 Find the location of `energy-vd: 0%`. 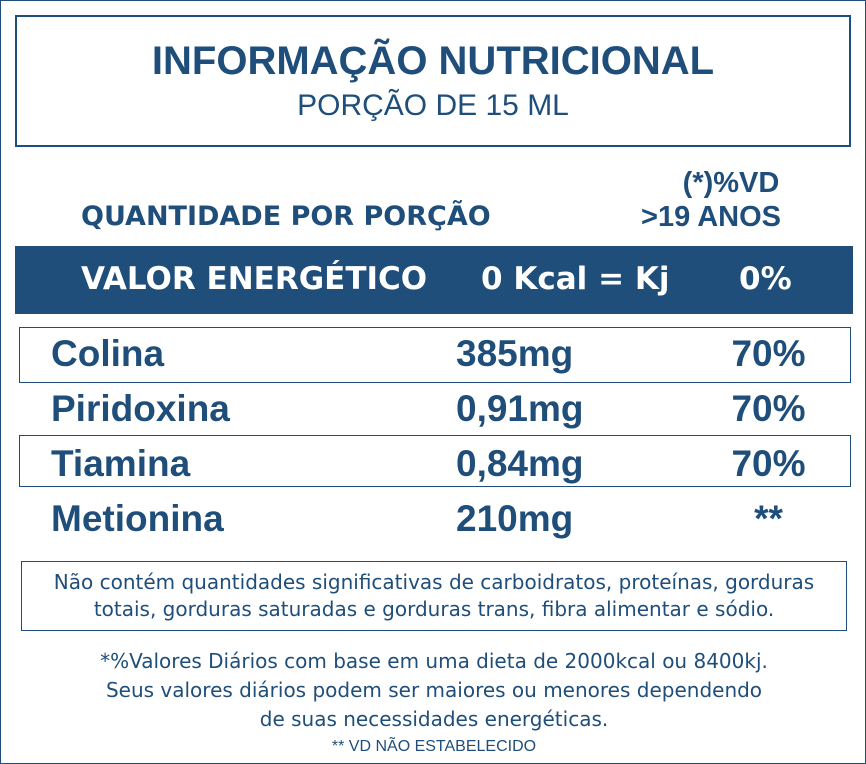

energy-vd: 0% is located at coordinates (765, 279).